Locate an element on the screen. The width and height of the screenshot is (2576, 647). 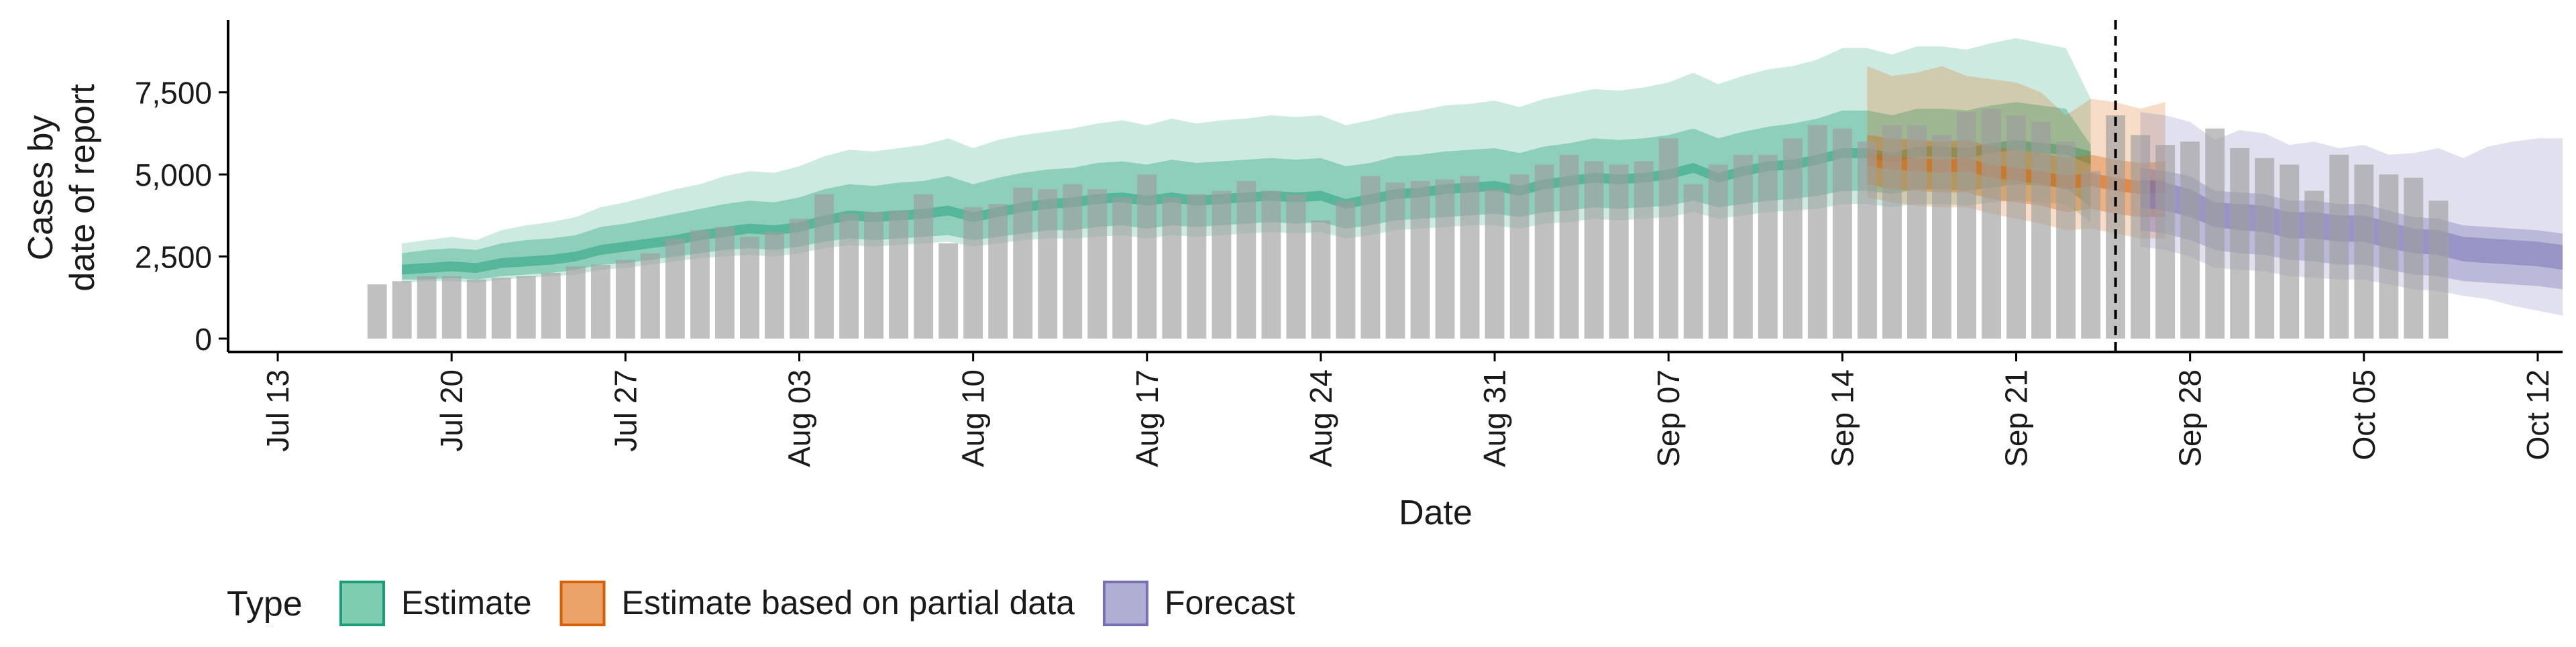
x-tick-label: Sep 14 is located at coordinates (1842, 418).